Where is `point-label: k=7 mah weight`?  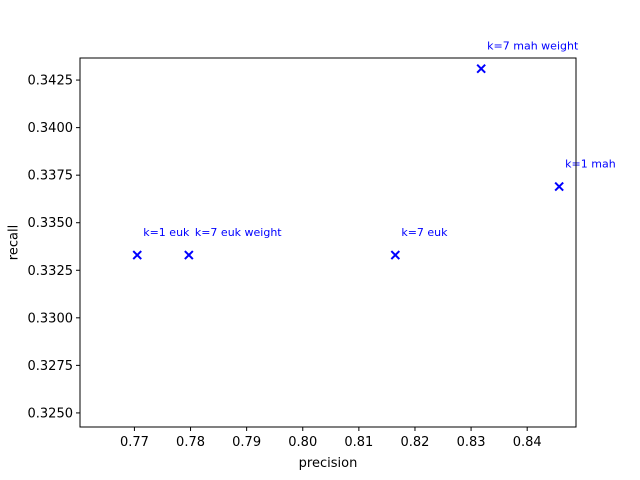 point-label: k=7 mah weight is located at coordinates (533, 46).